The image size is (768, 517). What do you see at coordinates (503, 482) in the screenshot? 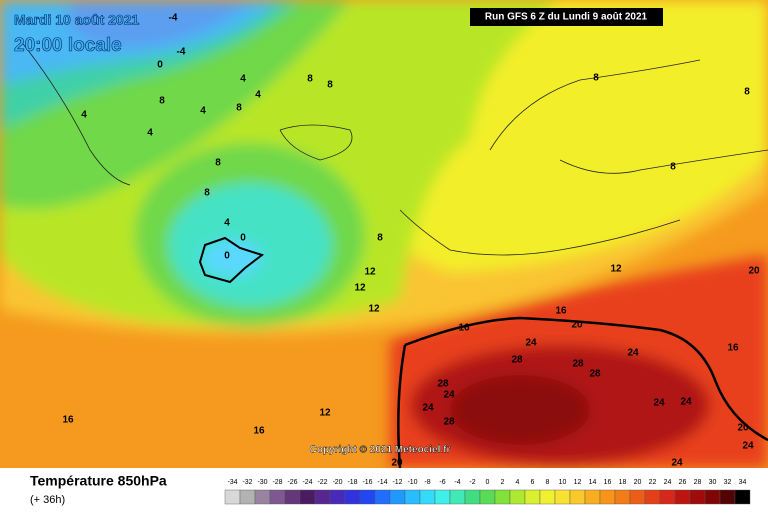
I see `legend-label: 2` at bounding box center [503, 482].